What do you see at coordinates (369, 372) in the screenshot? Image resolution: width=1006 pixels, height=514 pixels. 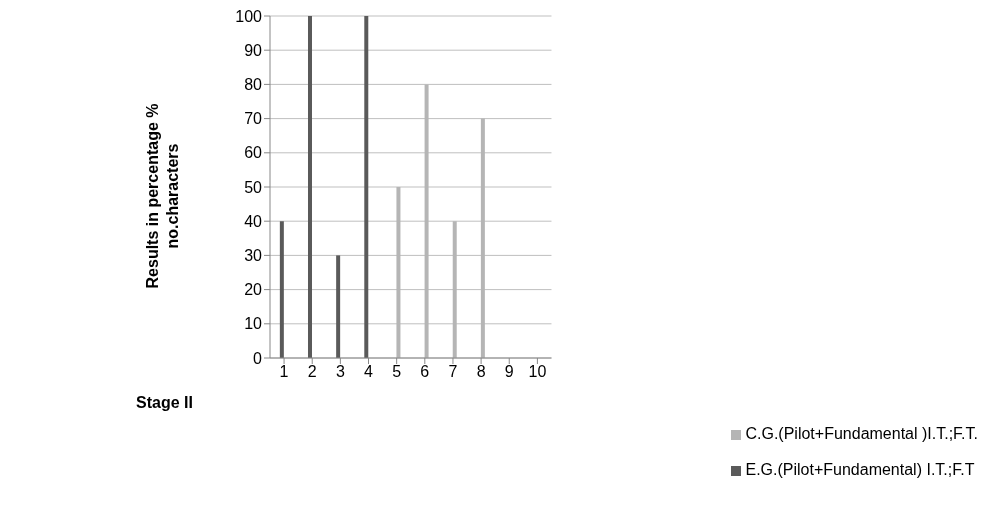 I see `x-tick-label: 4` at bounding box center [369, 372].